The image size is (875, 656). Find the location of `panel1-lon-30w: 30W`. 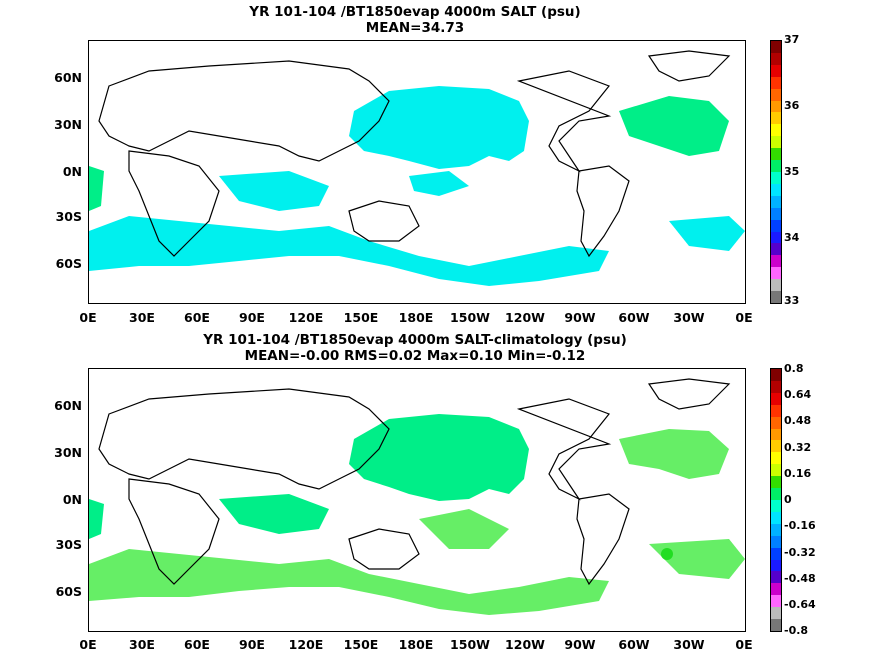

panel1-lon-30w: 30W is located at coordinates (689, 317).